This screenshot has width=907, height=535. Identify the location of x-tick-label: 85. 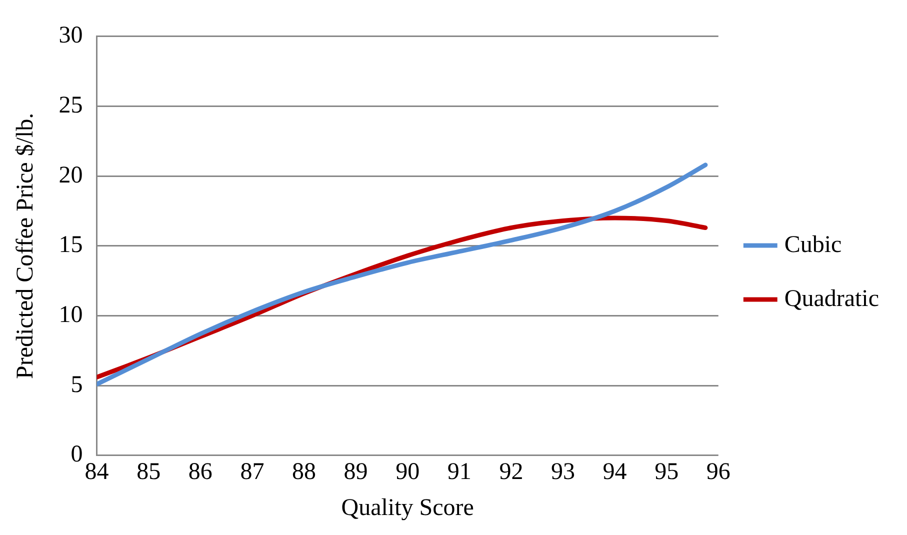
(148, 472).